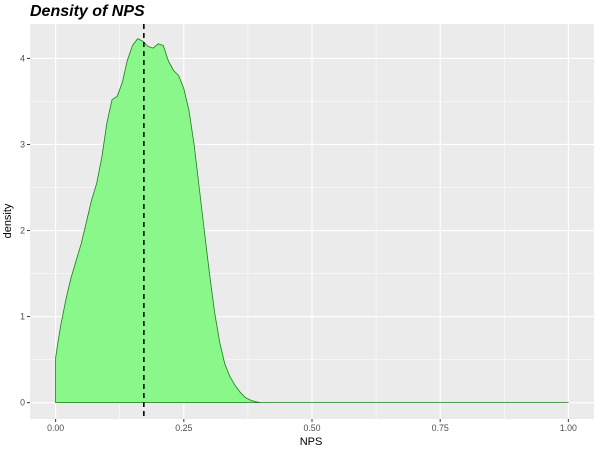  I want to click on y-tick-label: 1, so click(22, 317).